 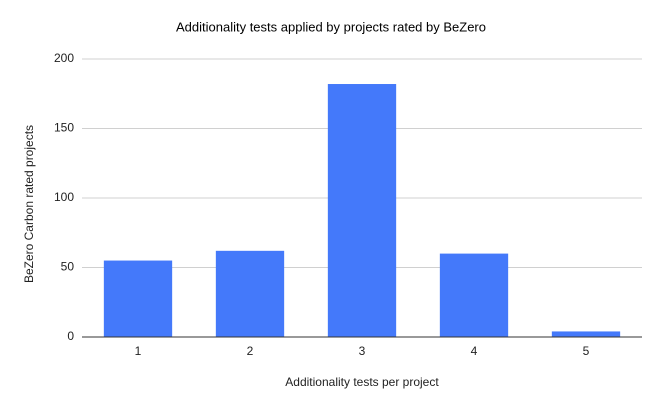 What do you see at coordinates (250, 351) in the screenshot?
I see `x-tick-label: 2` at bounding box center [250, 351].